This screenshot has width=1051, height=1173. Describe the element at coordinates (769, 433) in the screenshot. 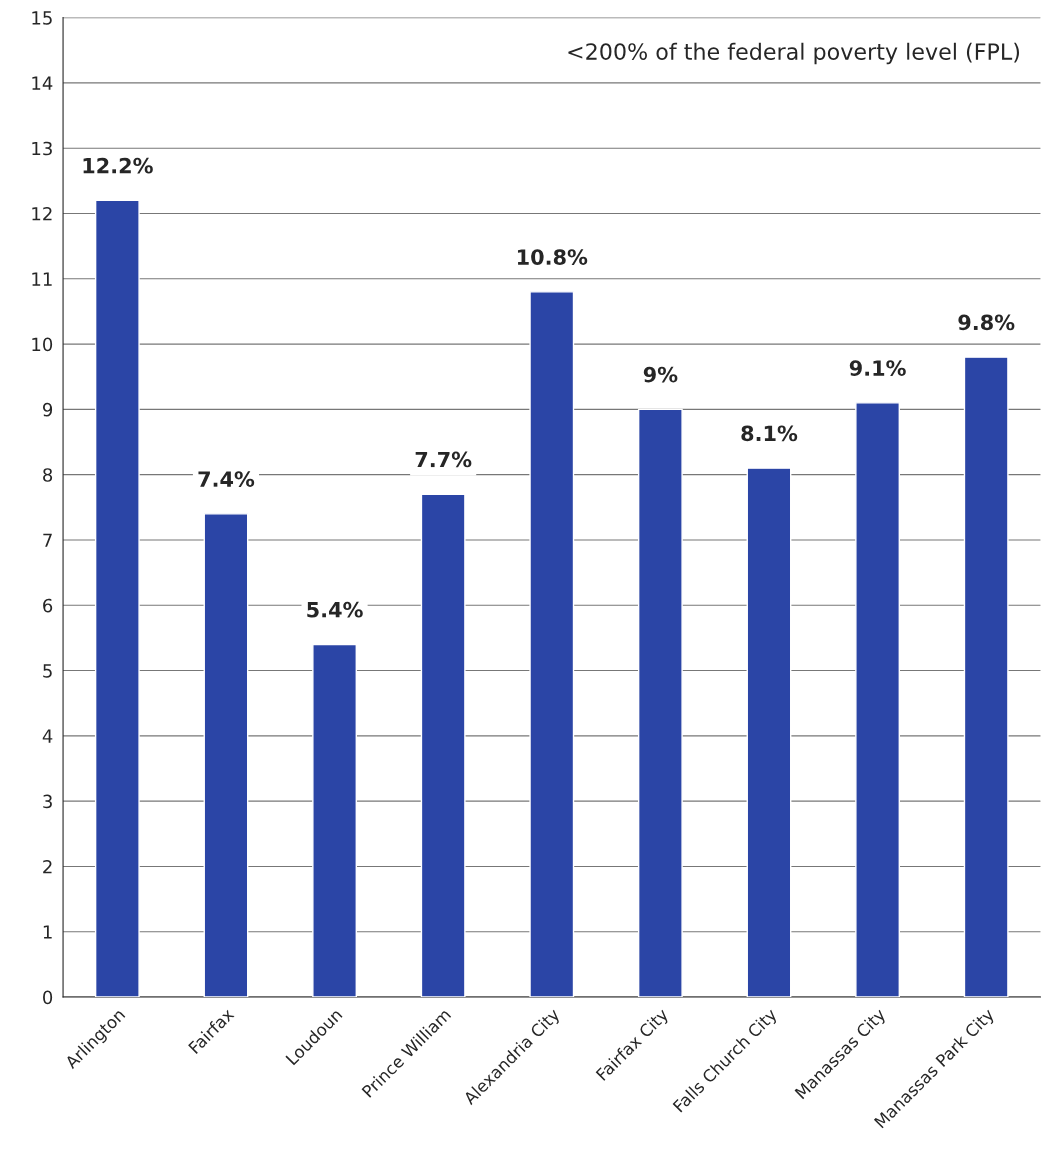

I see `data-label: 8.1%` at that location.